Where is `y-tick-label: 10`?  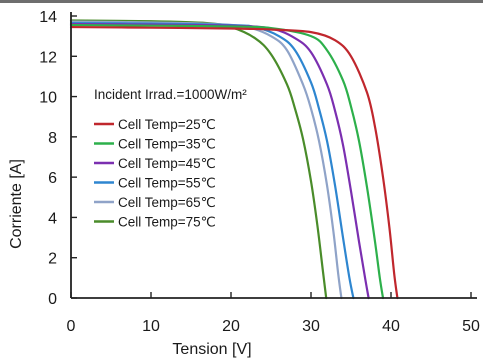
y-tick-label: 10 is located at coordinates (48, 98).